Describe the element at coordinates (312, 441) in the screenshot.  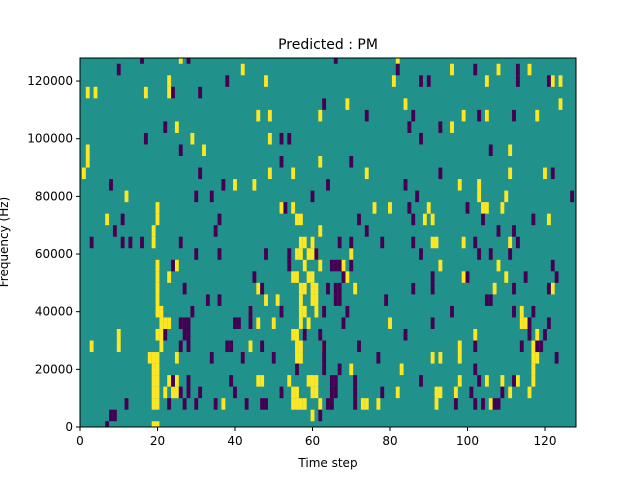
I see `x-tick-label: 60` at that location.